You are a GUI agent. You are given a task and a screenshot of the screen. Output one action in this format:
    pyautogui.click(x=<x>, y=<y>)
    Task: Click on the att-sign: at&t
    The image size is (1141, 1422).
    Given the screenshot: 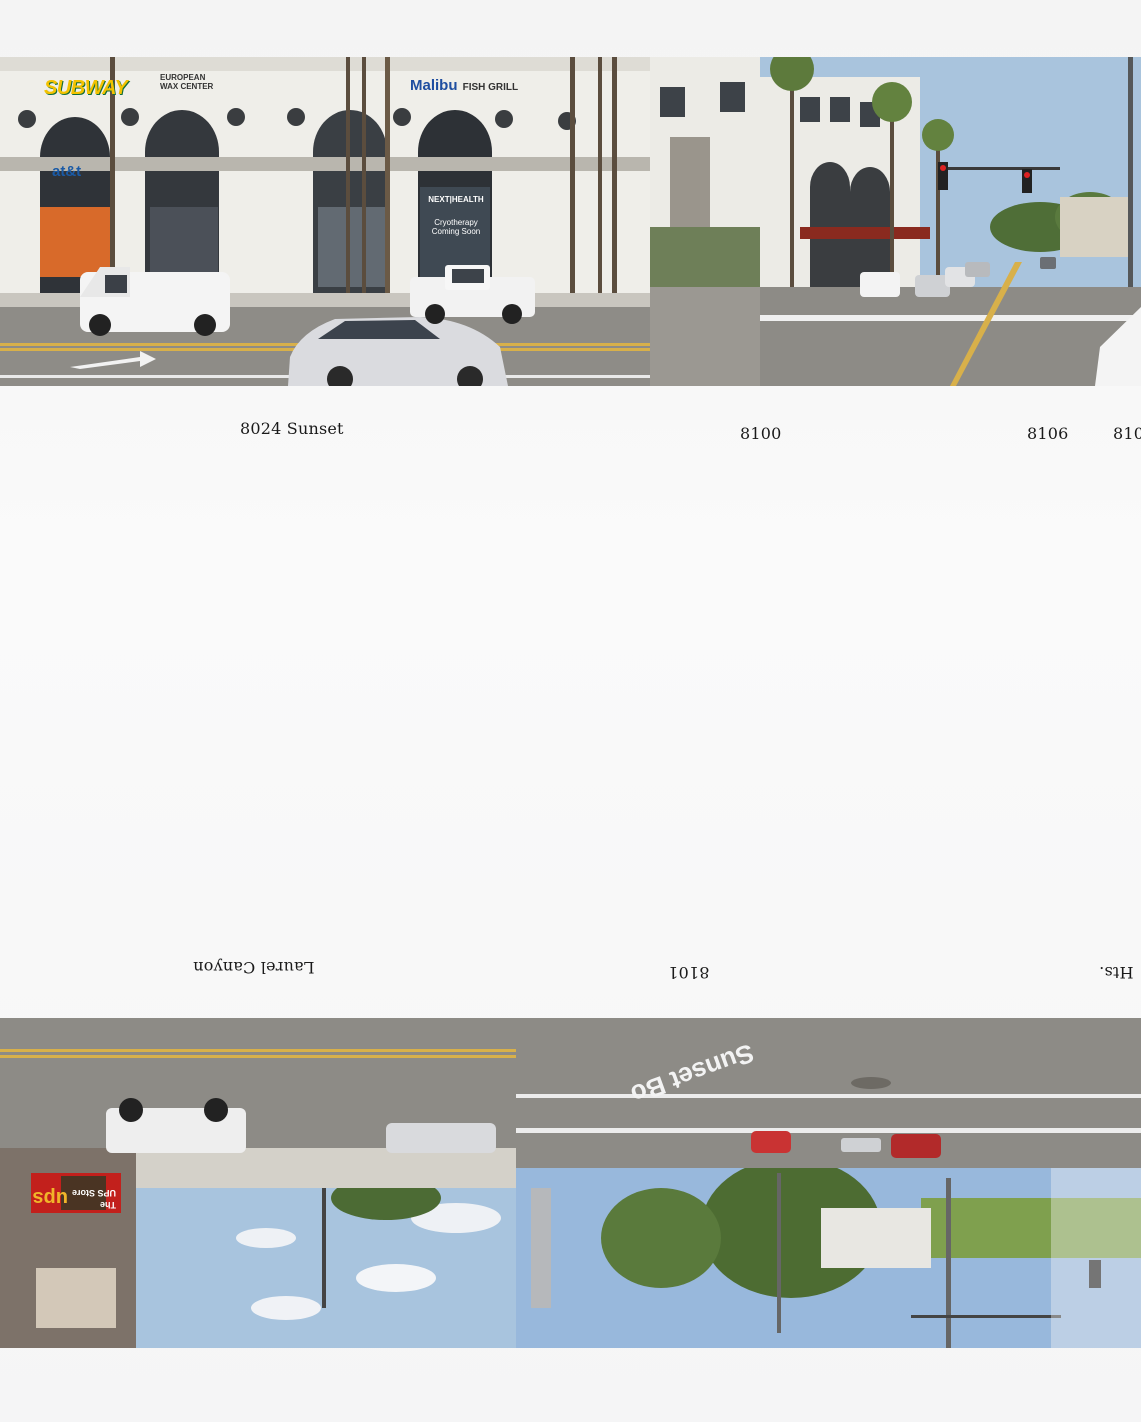 What is the action you would take?
    pyautogui.click(x=67, y=171)
    